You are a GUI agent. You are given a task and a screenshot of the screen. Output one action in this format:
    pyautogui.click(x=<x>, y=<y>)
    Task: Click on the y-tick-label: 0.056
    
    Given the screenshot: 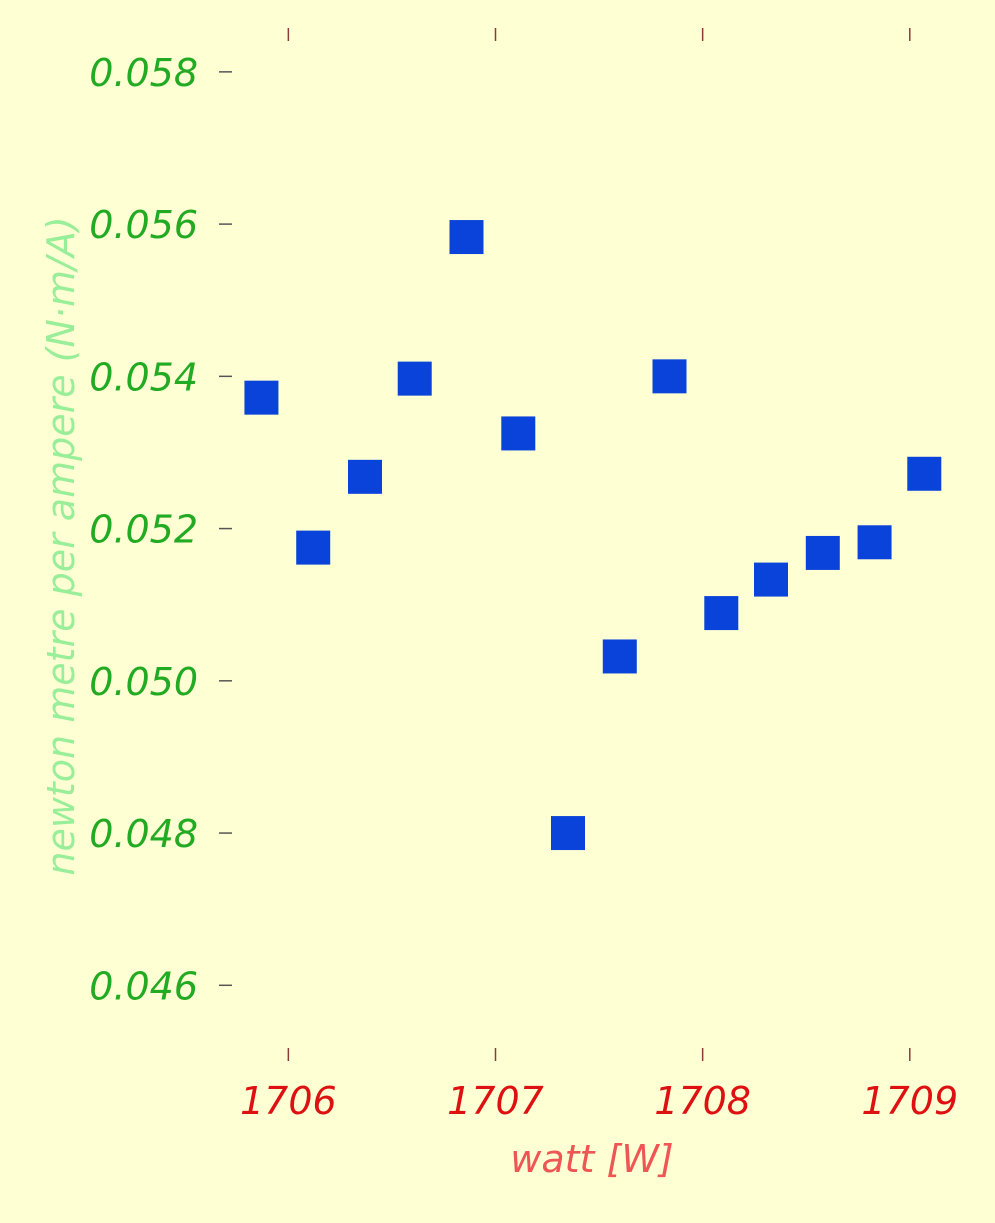 What is the action you would take?
    pyautogui.click(x=143, y=225)
    